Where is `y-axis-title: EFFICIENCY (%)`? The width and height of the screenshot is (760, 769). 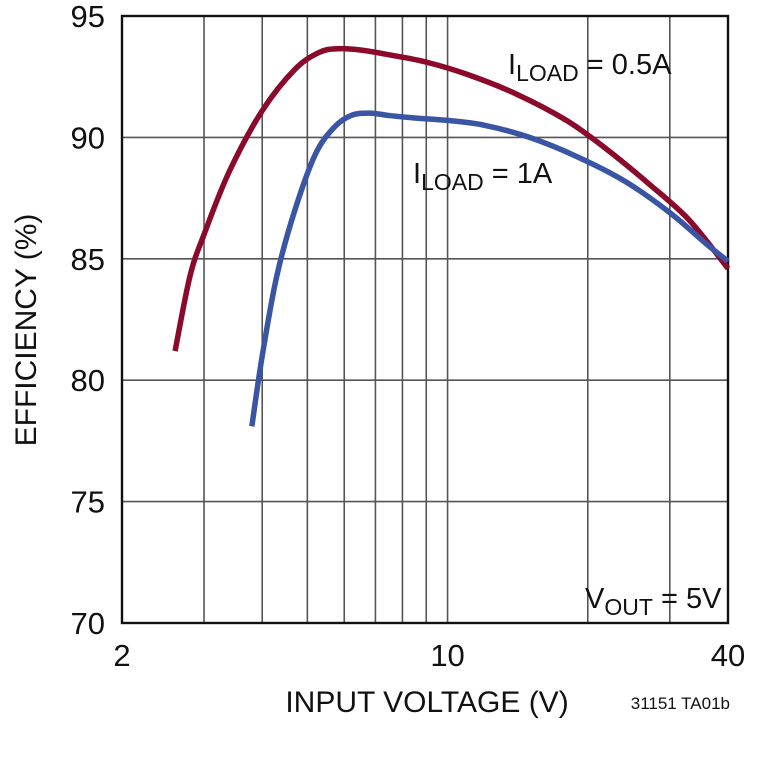 y-axis-title: EFFICIENCY (%) is located at coordinates (26, 330).